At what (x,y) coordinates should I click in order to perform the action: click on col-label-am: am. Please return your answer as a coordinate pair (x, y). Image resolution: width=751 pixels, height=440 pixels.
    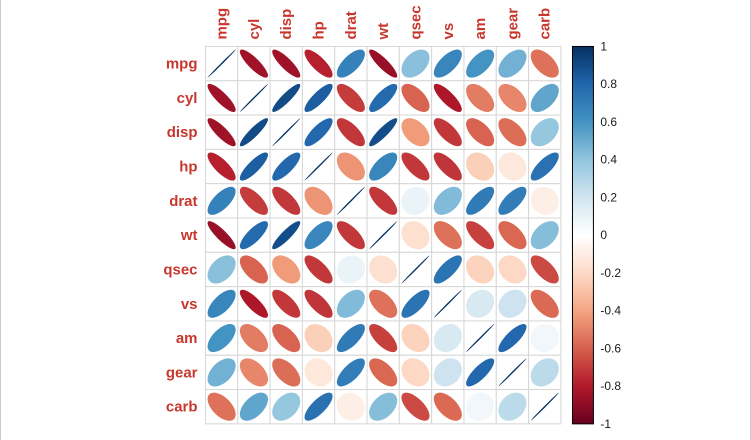
    Looking at the image, I should click on (480, 29).